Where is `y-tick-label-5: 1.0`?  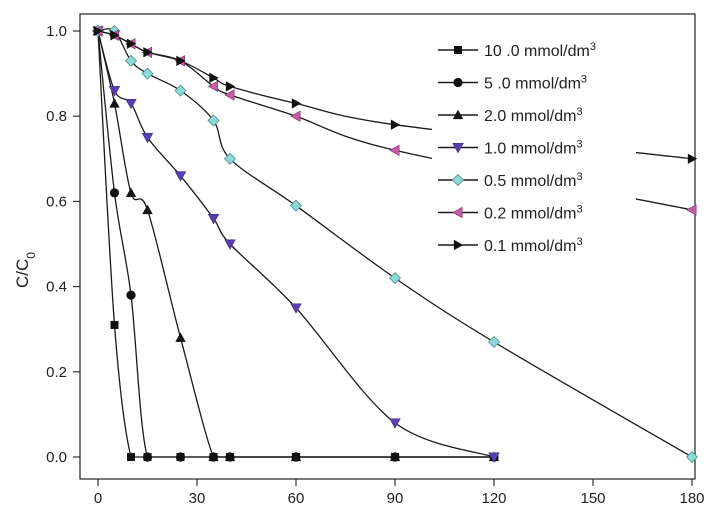
y-tick-label-5: 1.0 is located at coordinates (56, 31).